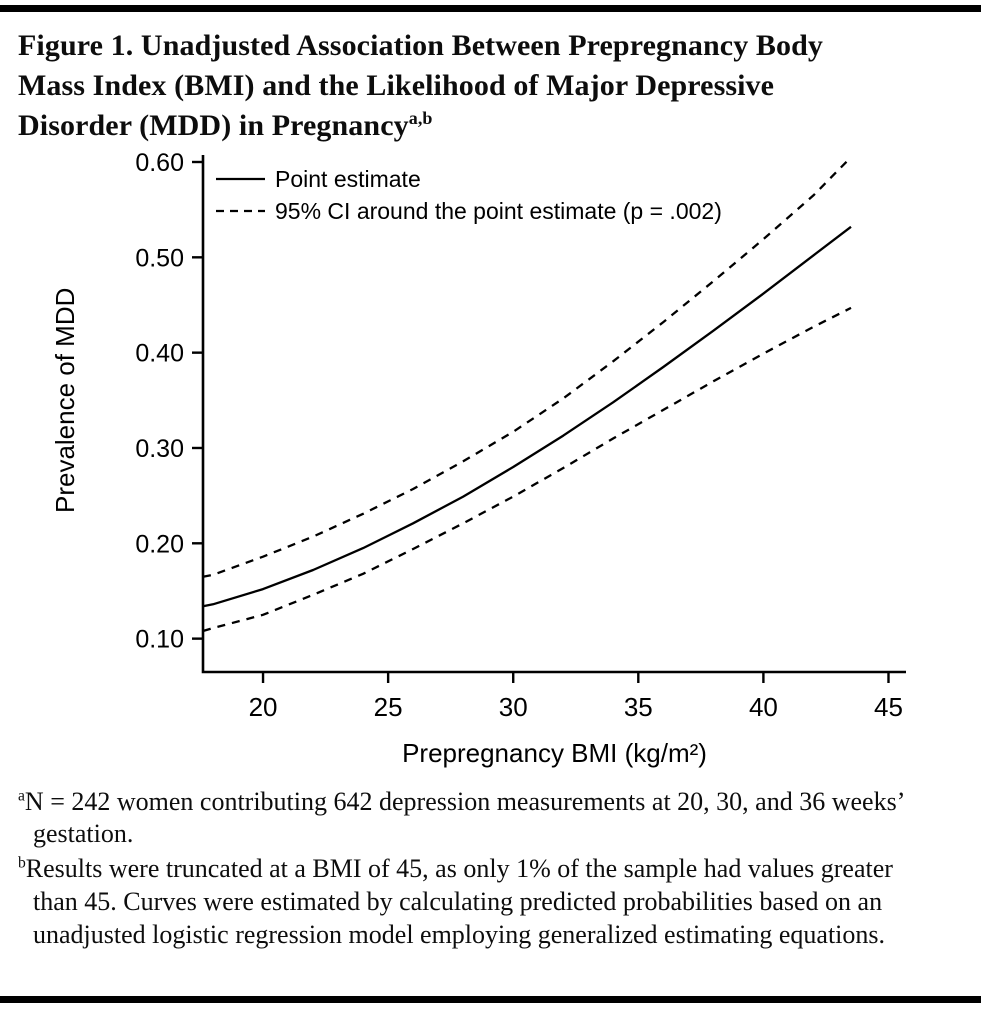 This screenshot has height=1012, width=981. I want to click on footnote-b-marker: b, so click(22, 863).